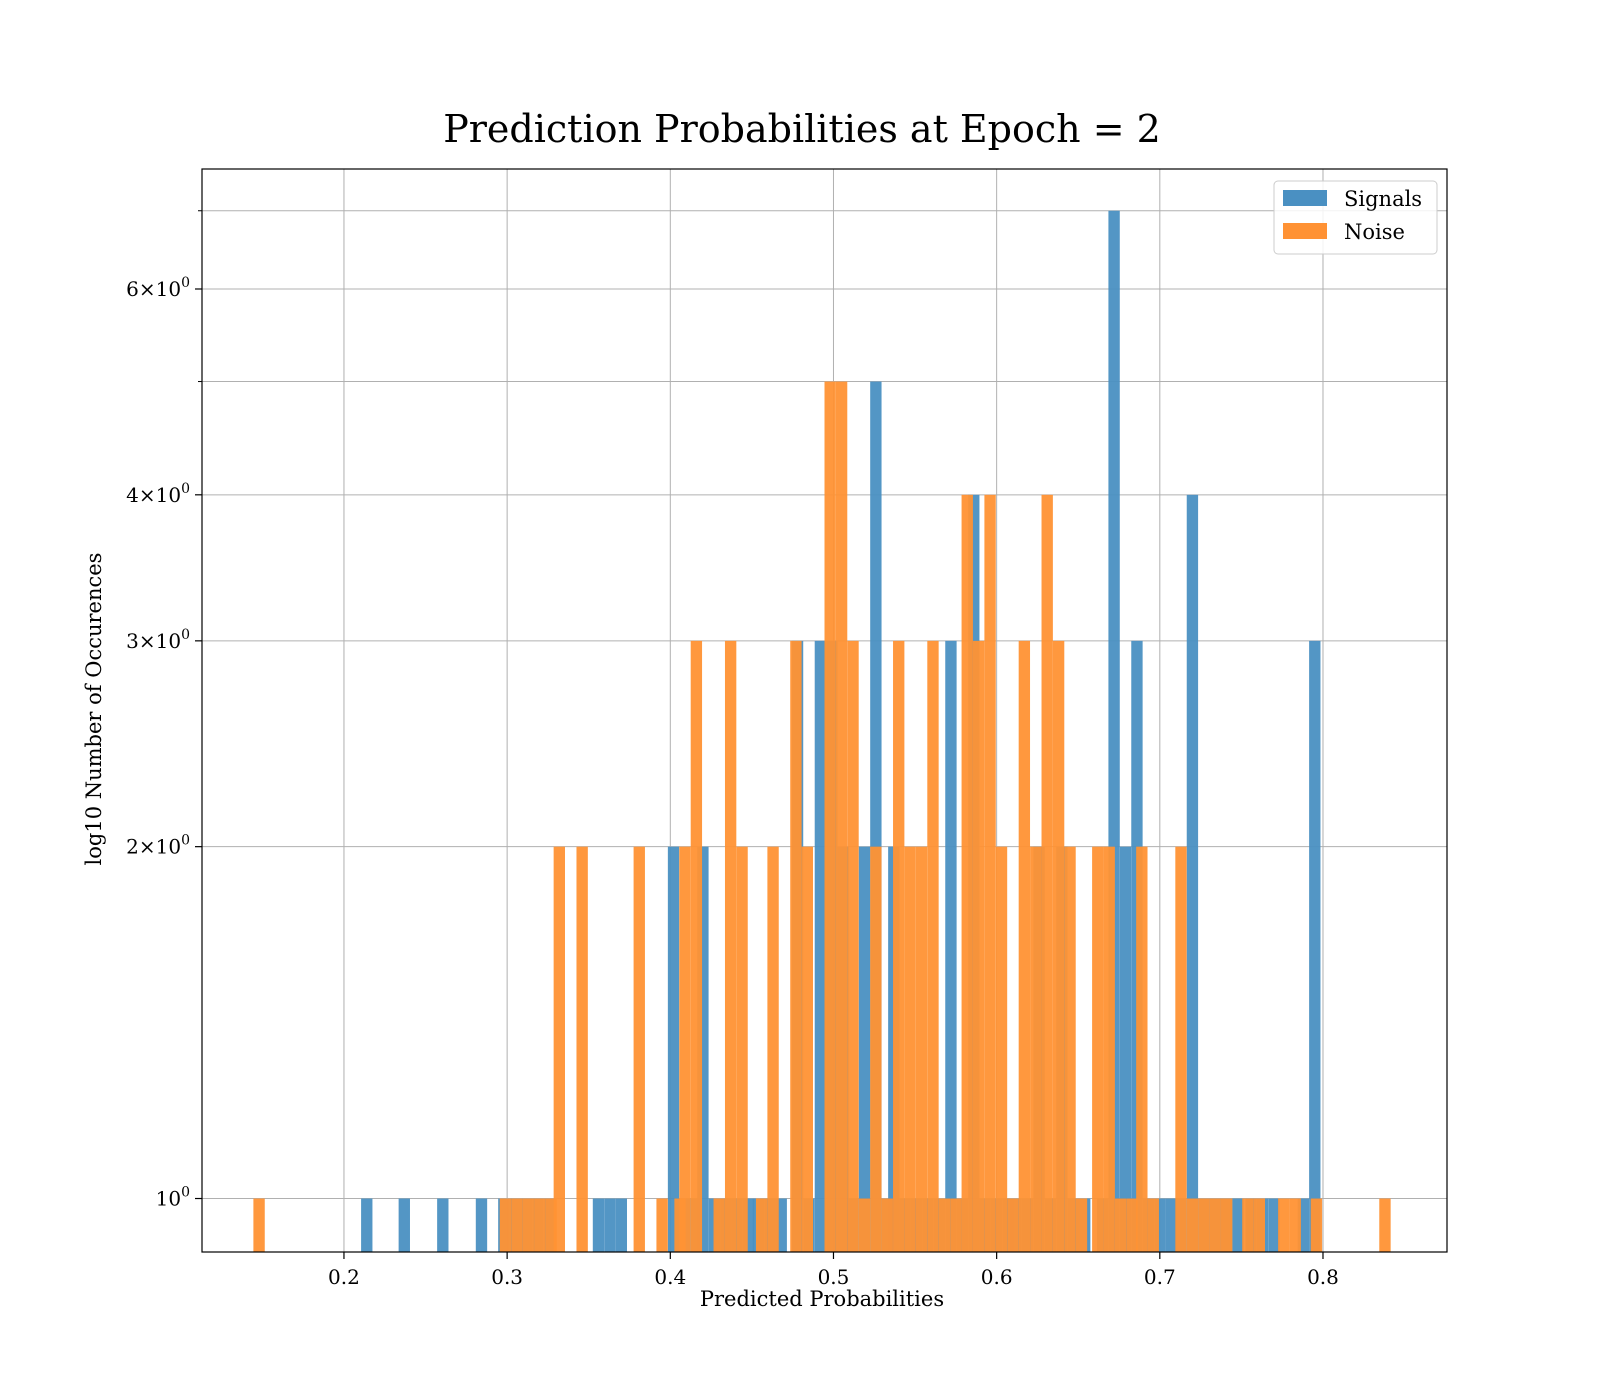 Image resolution: width=1600 pixels, height=1400 pixels. Describe the element at coordinates (1355, 217) in the screenshot. I see `legend: Signals Noise` at that location.